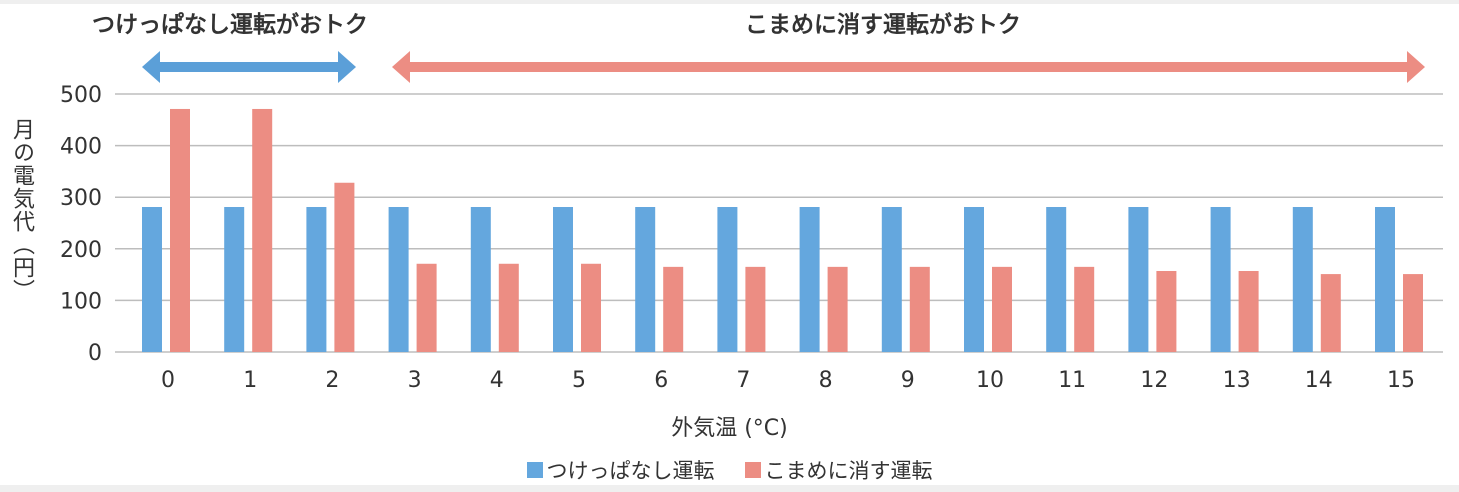 Image resolution: width=1459 pixels, height=492 pixels. What do you see at coordinates (743, 380) in the screenshot?
I see `x-tick-label: 7` at bounding box center [743, 380].